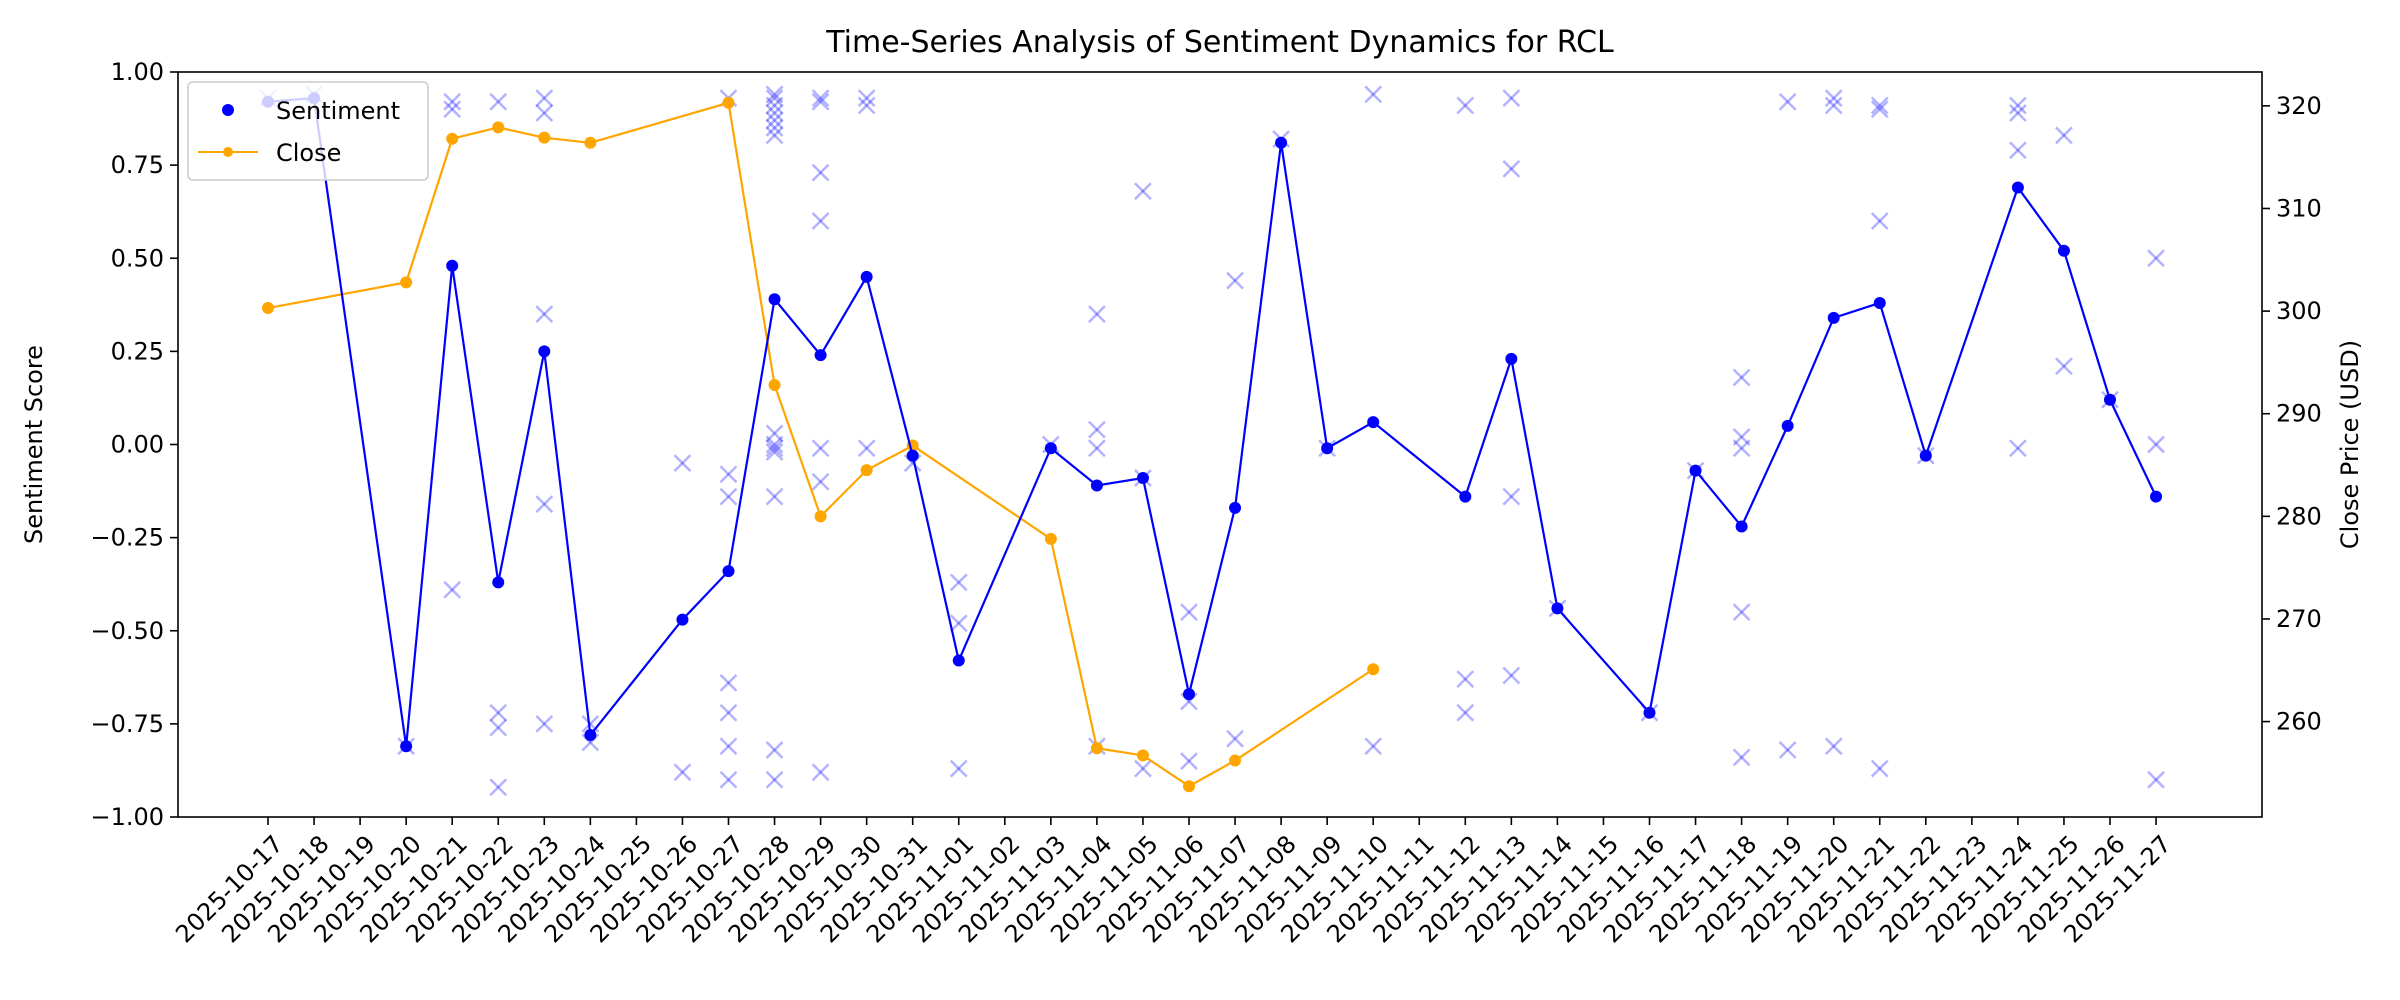 Image resolution: width=2400 pixels, height=1000 pixels. What do you see at coordinates (2350, 444) in the screenshot?
I see `y-axis-label-right: Close Price (USD)` at bounding box center [2350, 444].